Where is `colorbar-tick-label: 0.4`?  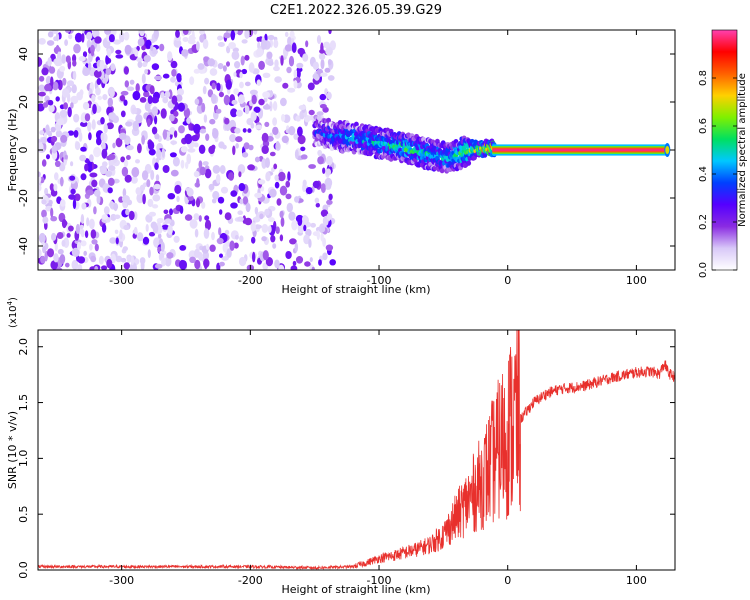 colorbar-tick-label: 0.4 is located at coordinates (703, 174).